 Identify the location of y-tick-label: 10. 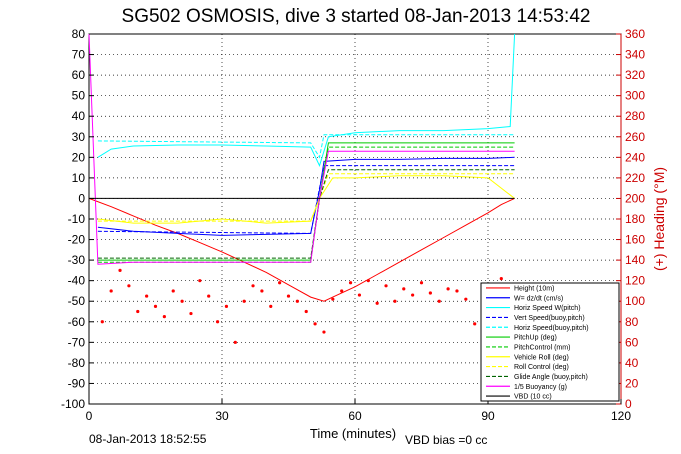
(79, 178).